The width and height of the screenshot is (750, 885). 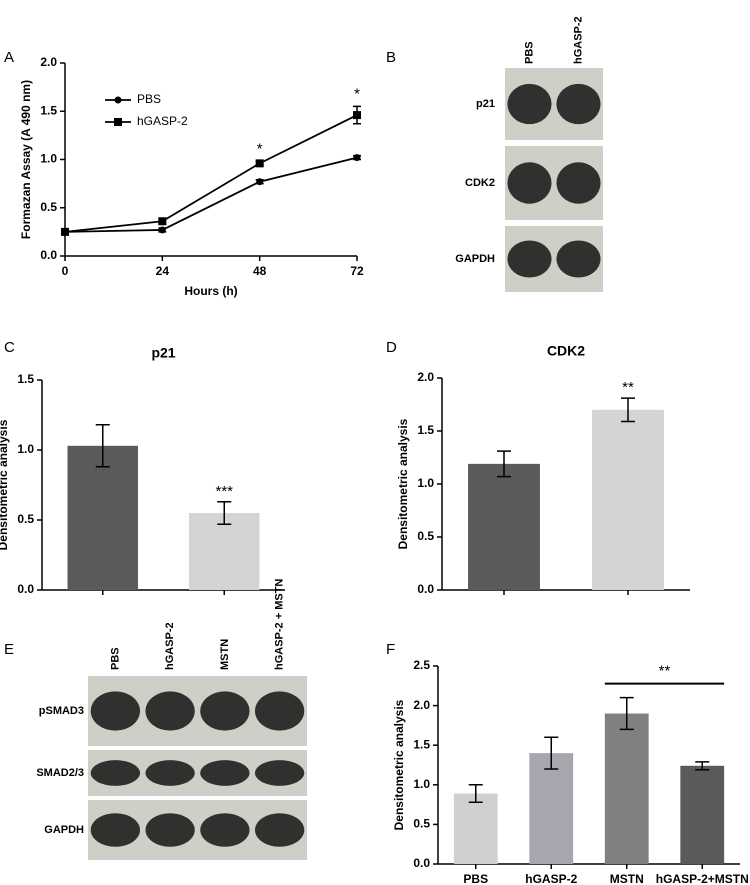 What do you see at coordinates (60, 773) in the screenshot?
I see `blot-row-label: SMAD2/3` at bounding box center [60, 773].